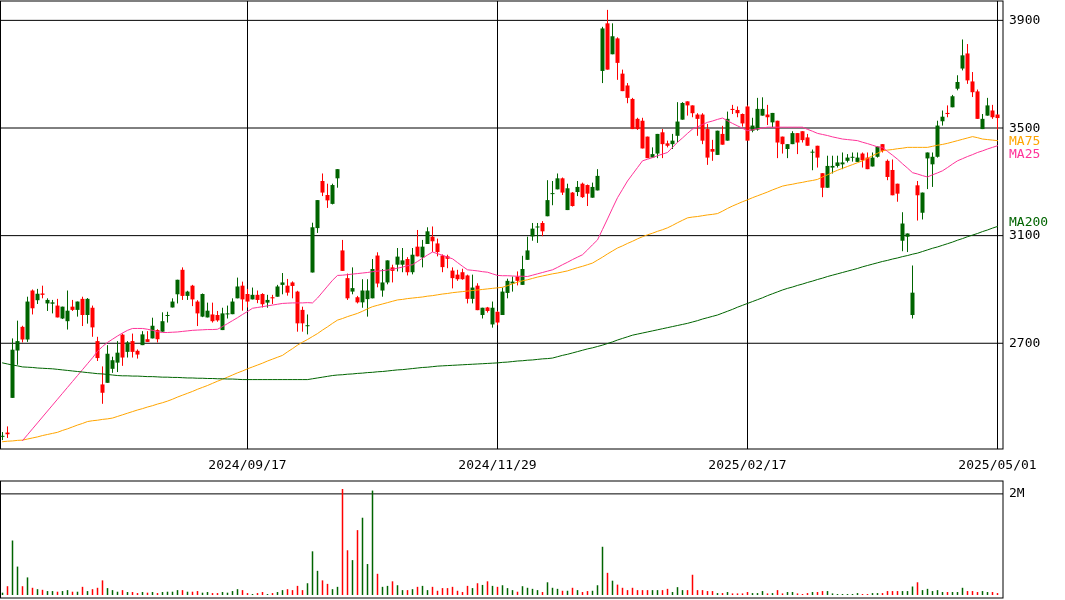  Describe the element at coordinates (247, 464) in the screenshot. I see `x-tick-label: 2024/09/17` at that location.